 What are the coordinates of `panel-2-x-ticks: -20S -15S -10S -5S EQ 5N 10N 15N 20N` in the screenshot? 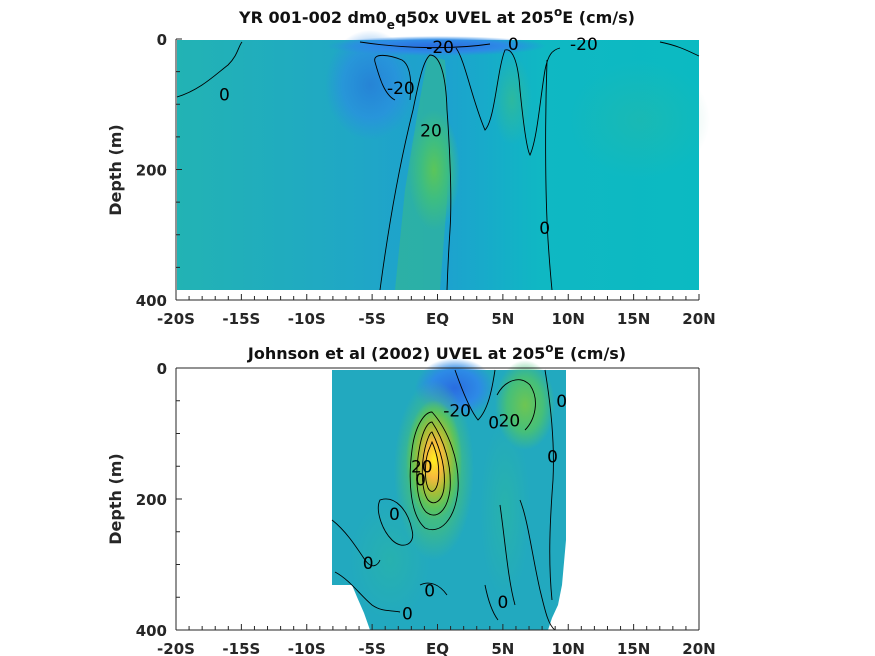 It's located at (436, 640).